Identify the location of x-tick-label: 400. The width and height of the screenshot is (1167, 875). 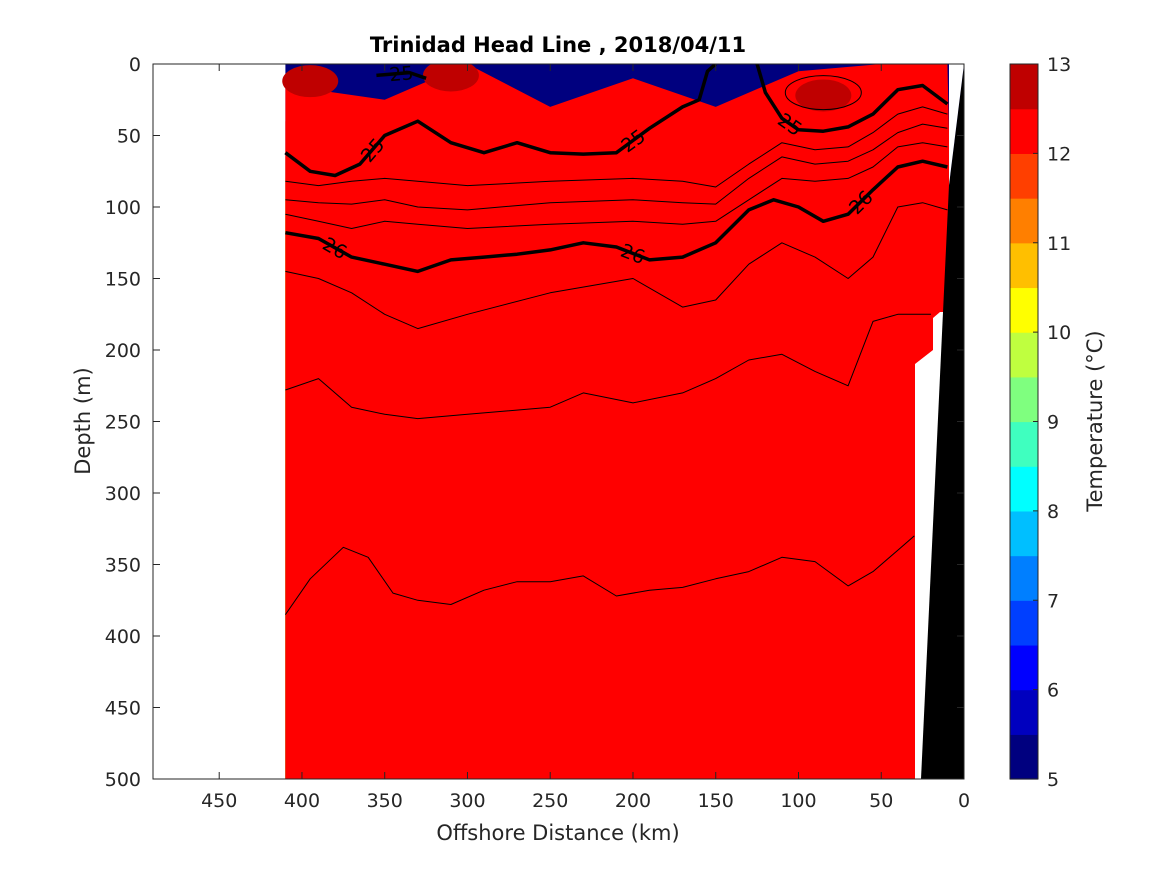
(302, 801).